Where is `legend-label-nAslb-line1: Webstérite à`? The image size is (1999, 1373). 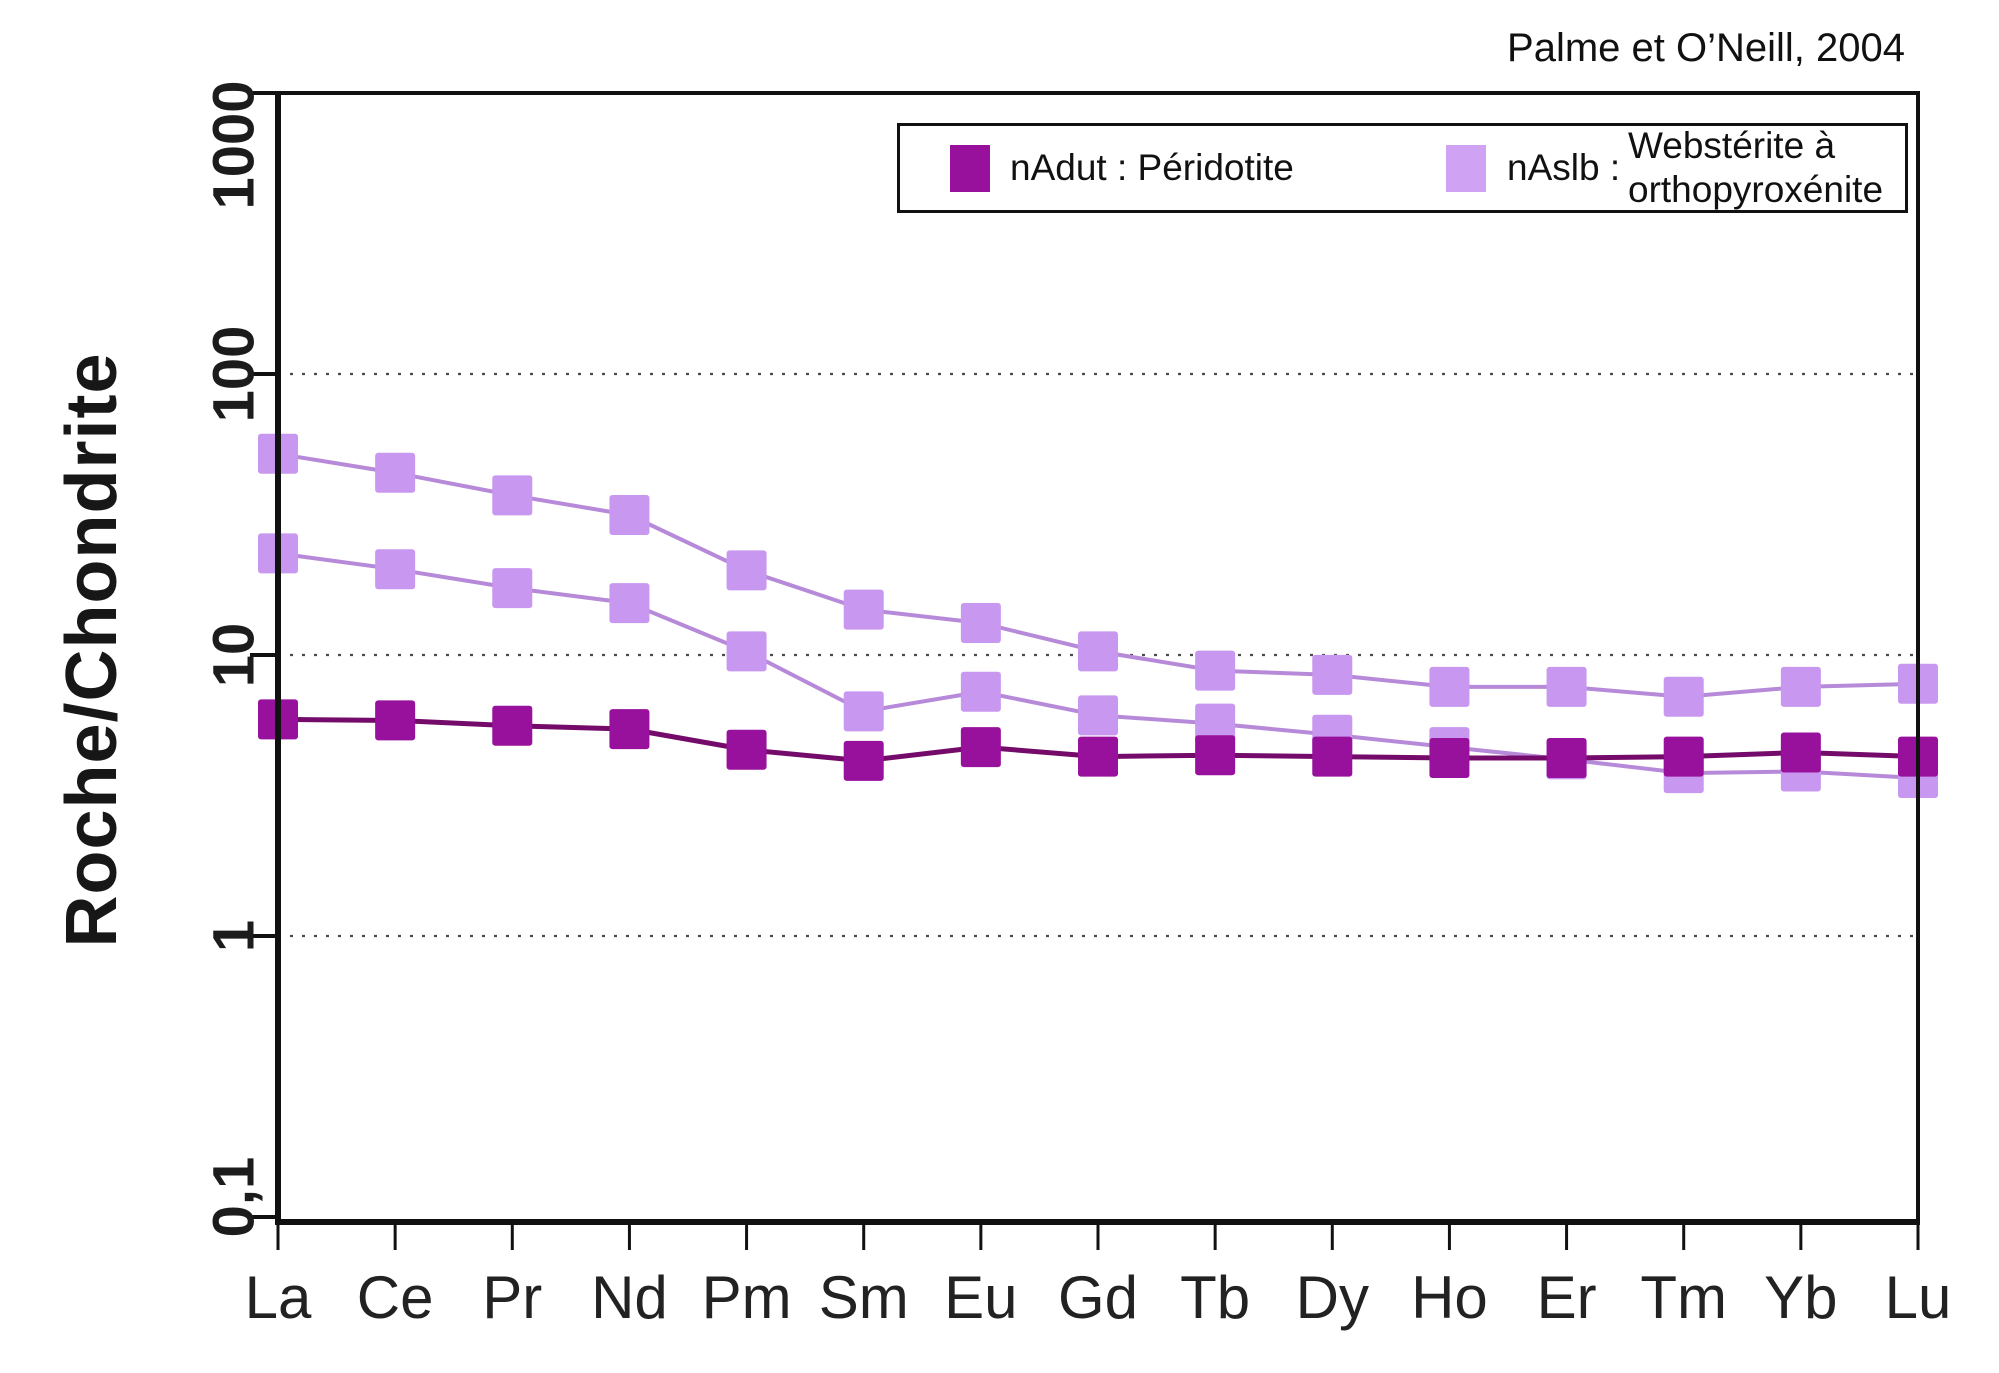 legend-label-nAslb-line1: Webstérite à is located at coordinates (1732, 145).